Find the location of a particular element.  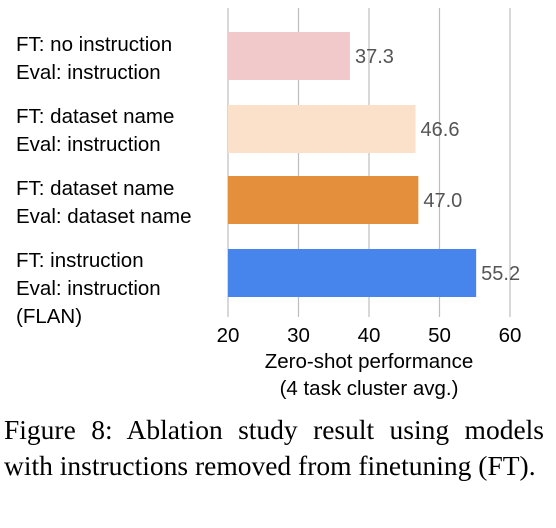

value-label-1: 46.6 is located at coordinates (440, 130).